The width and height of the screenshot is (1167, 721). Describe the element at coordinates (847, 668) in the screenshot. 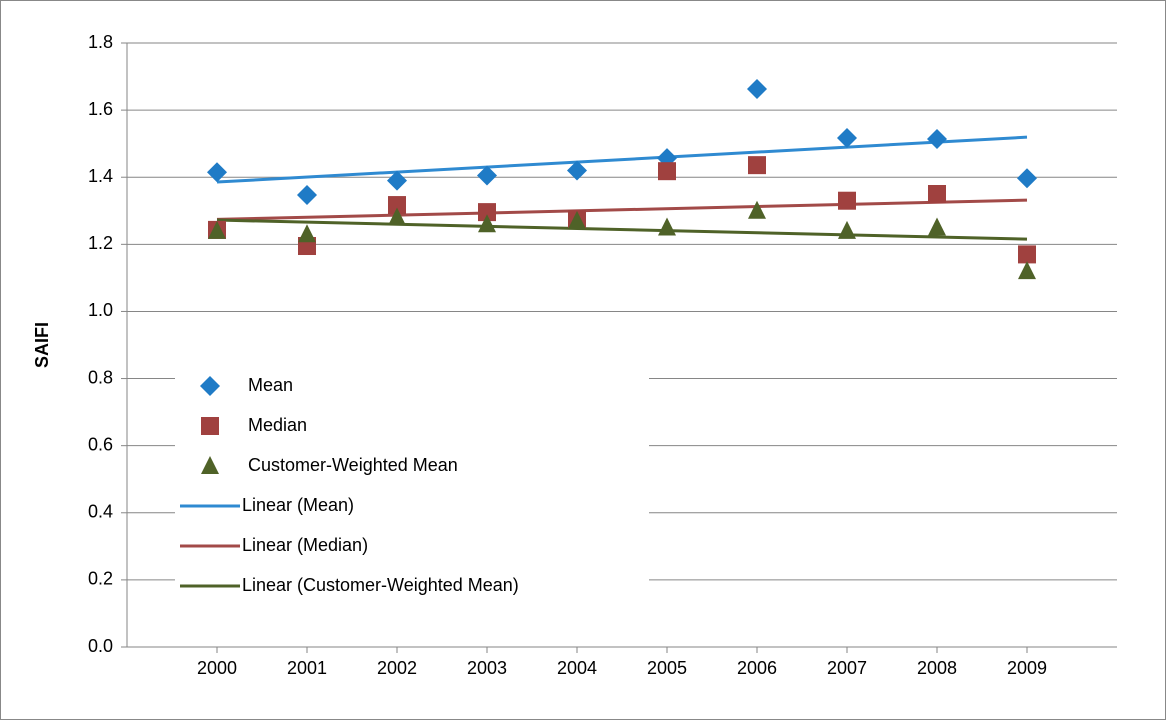

I see `x-tick-label: 2007` at that location.